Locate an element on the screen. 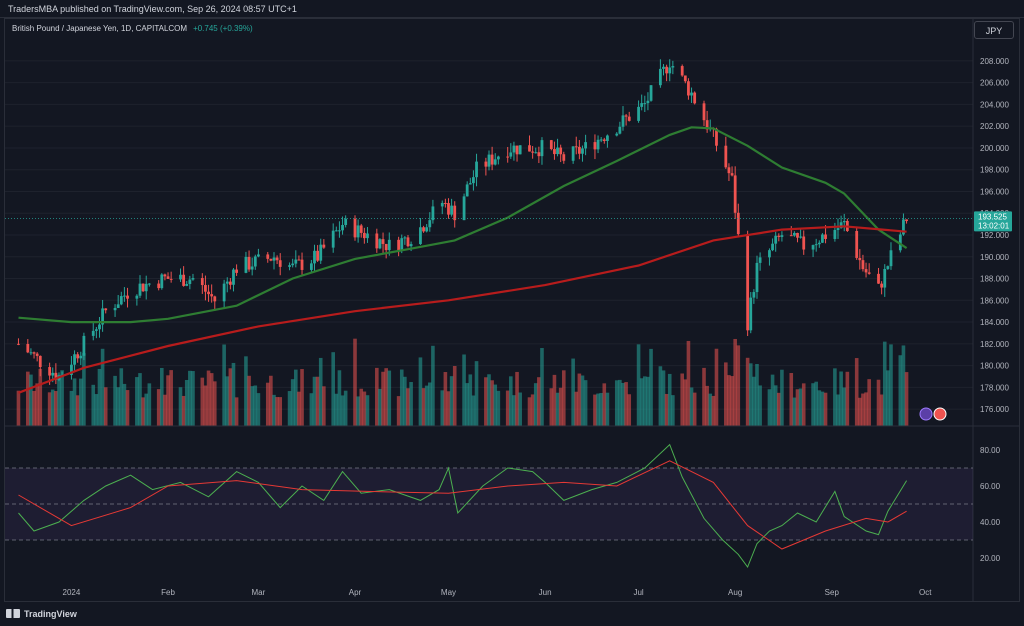  price-tick-label: 202.000 is located at coordinates (994, 126).